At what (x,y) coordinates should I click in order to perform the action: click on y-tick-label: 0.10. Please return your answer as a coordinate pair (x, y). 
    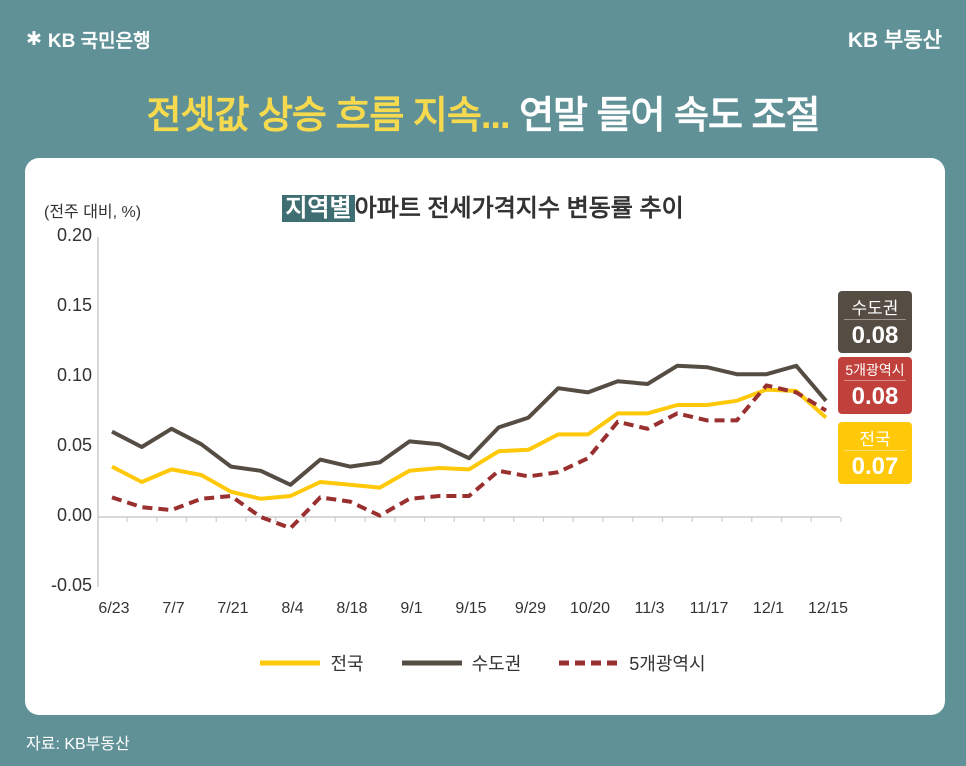
    Looking at the image, I should click on (74, 375).